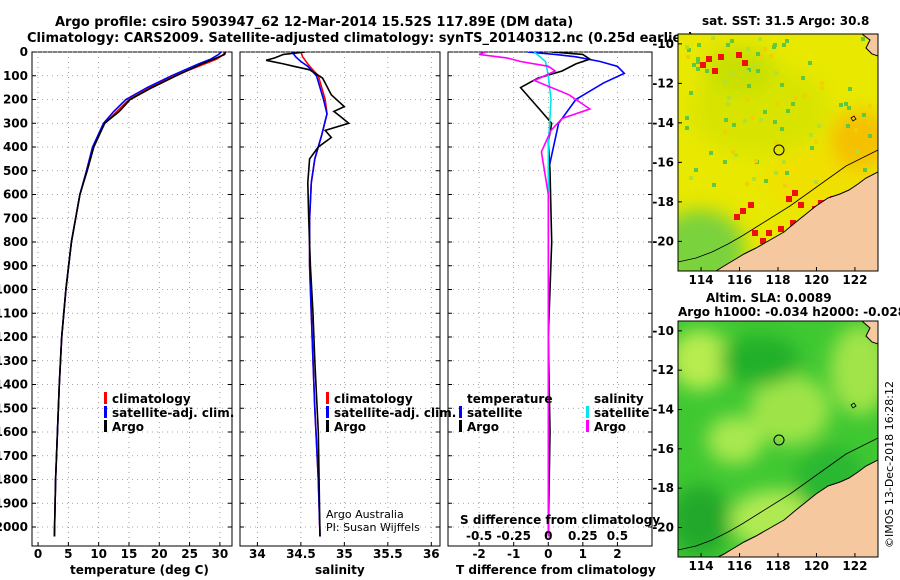 Image resolution: width=900 pixels, height=580 pixels. Describe the element at coordinates (169, 413) in the screenshot. I see `temperature-legend: climatology satellite-adj. clim. Argo` at that location.